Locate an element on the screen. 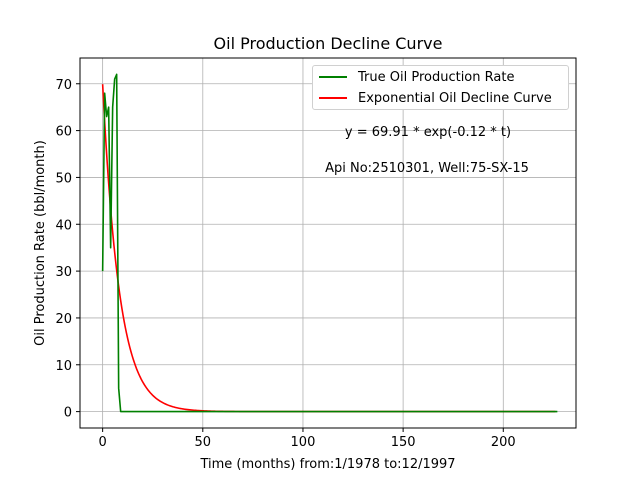 The height and width of the screenshot is (480, 640). legend-entry-decline-curve: Exponential Oil Decline Curve is located at coordinates (432, 98).